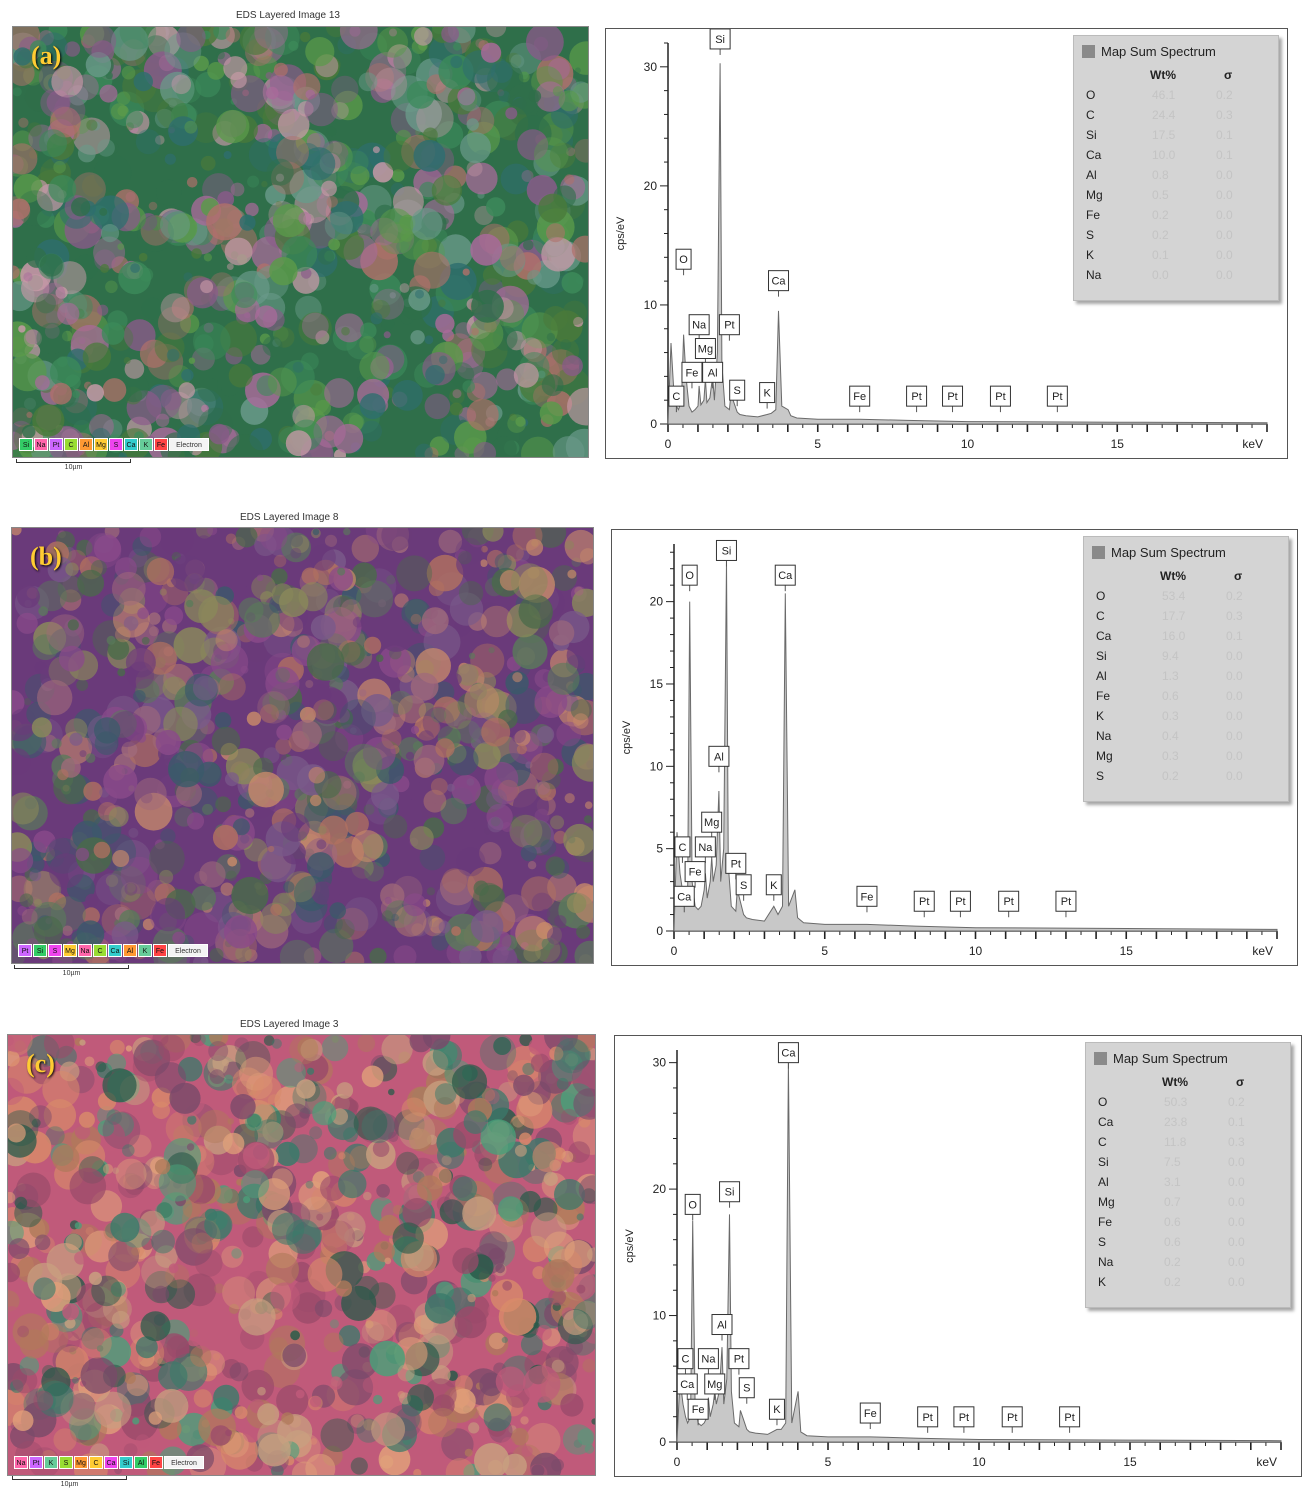 This screenshot has height=1490, width=1302. I want to click on element-symbol: Mg, so click(1094, 195).